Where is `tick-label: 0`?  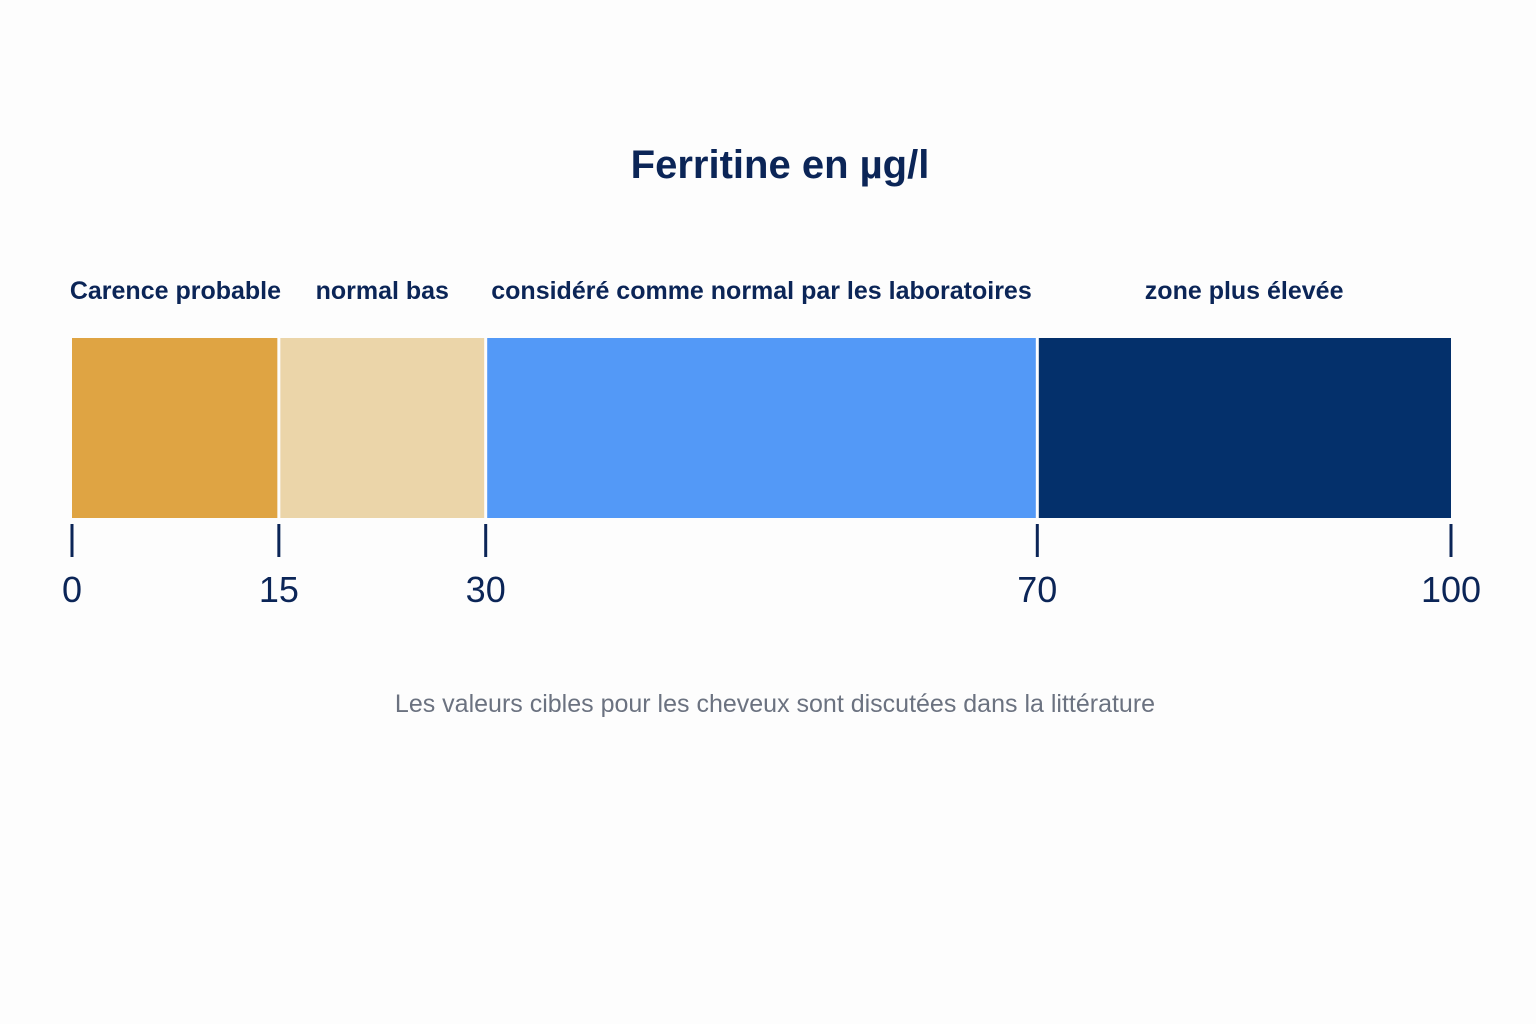
tick-label: 0 is located at coordinates (72, 589).